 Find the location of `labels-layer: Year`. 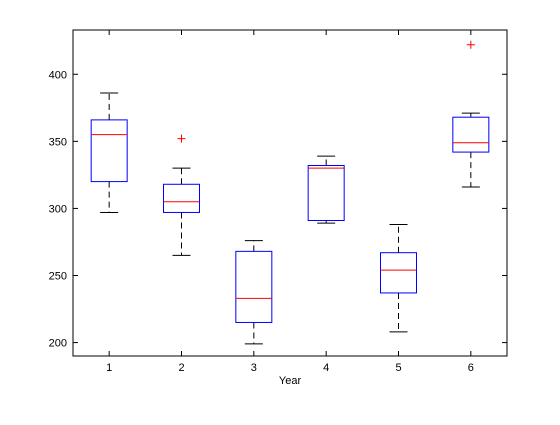

labels-layer: Year is located at coordinates (290, 381).